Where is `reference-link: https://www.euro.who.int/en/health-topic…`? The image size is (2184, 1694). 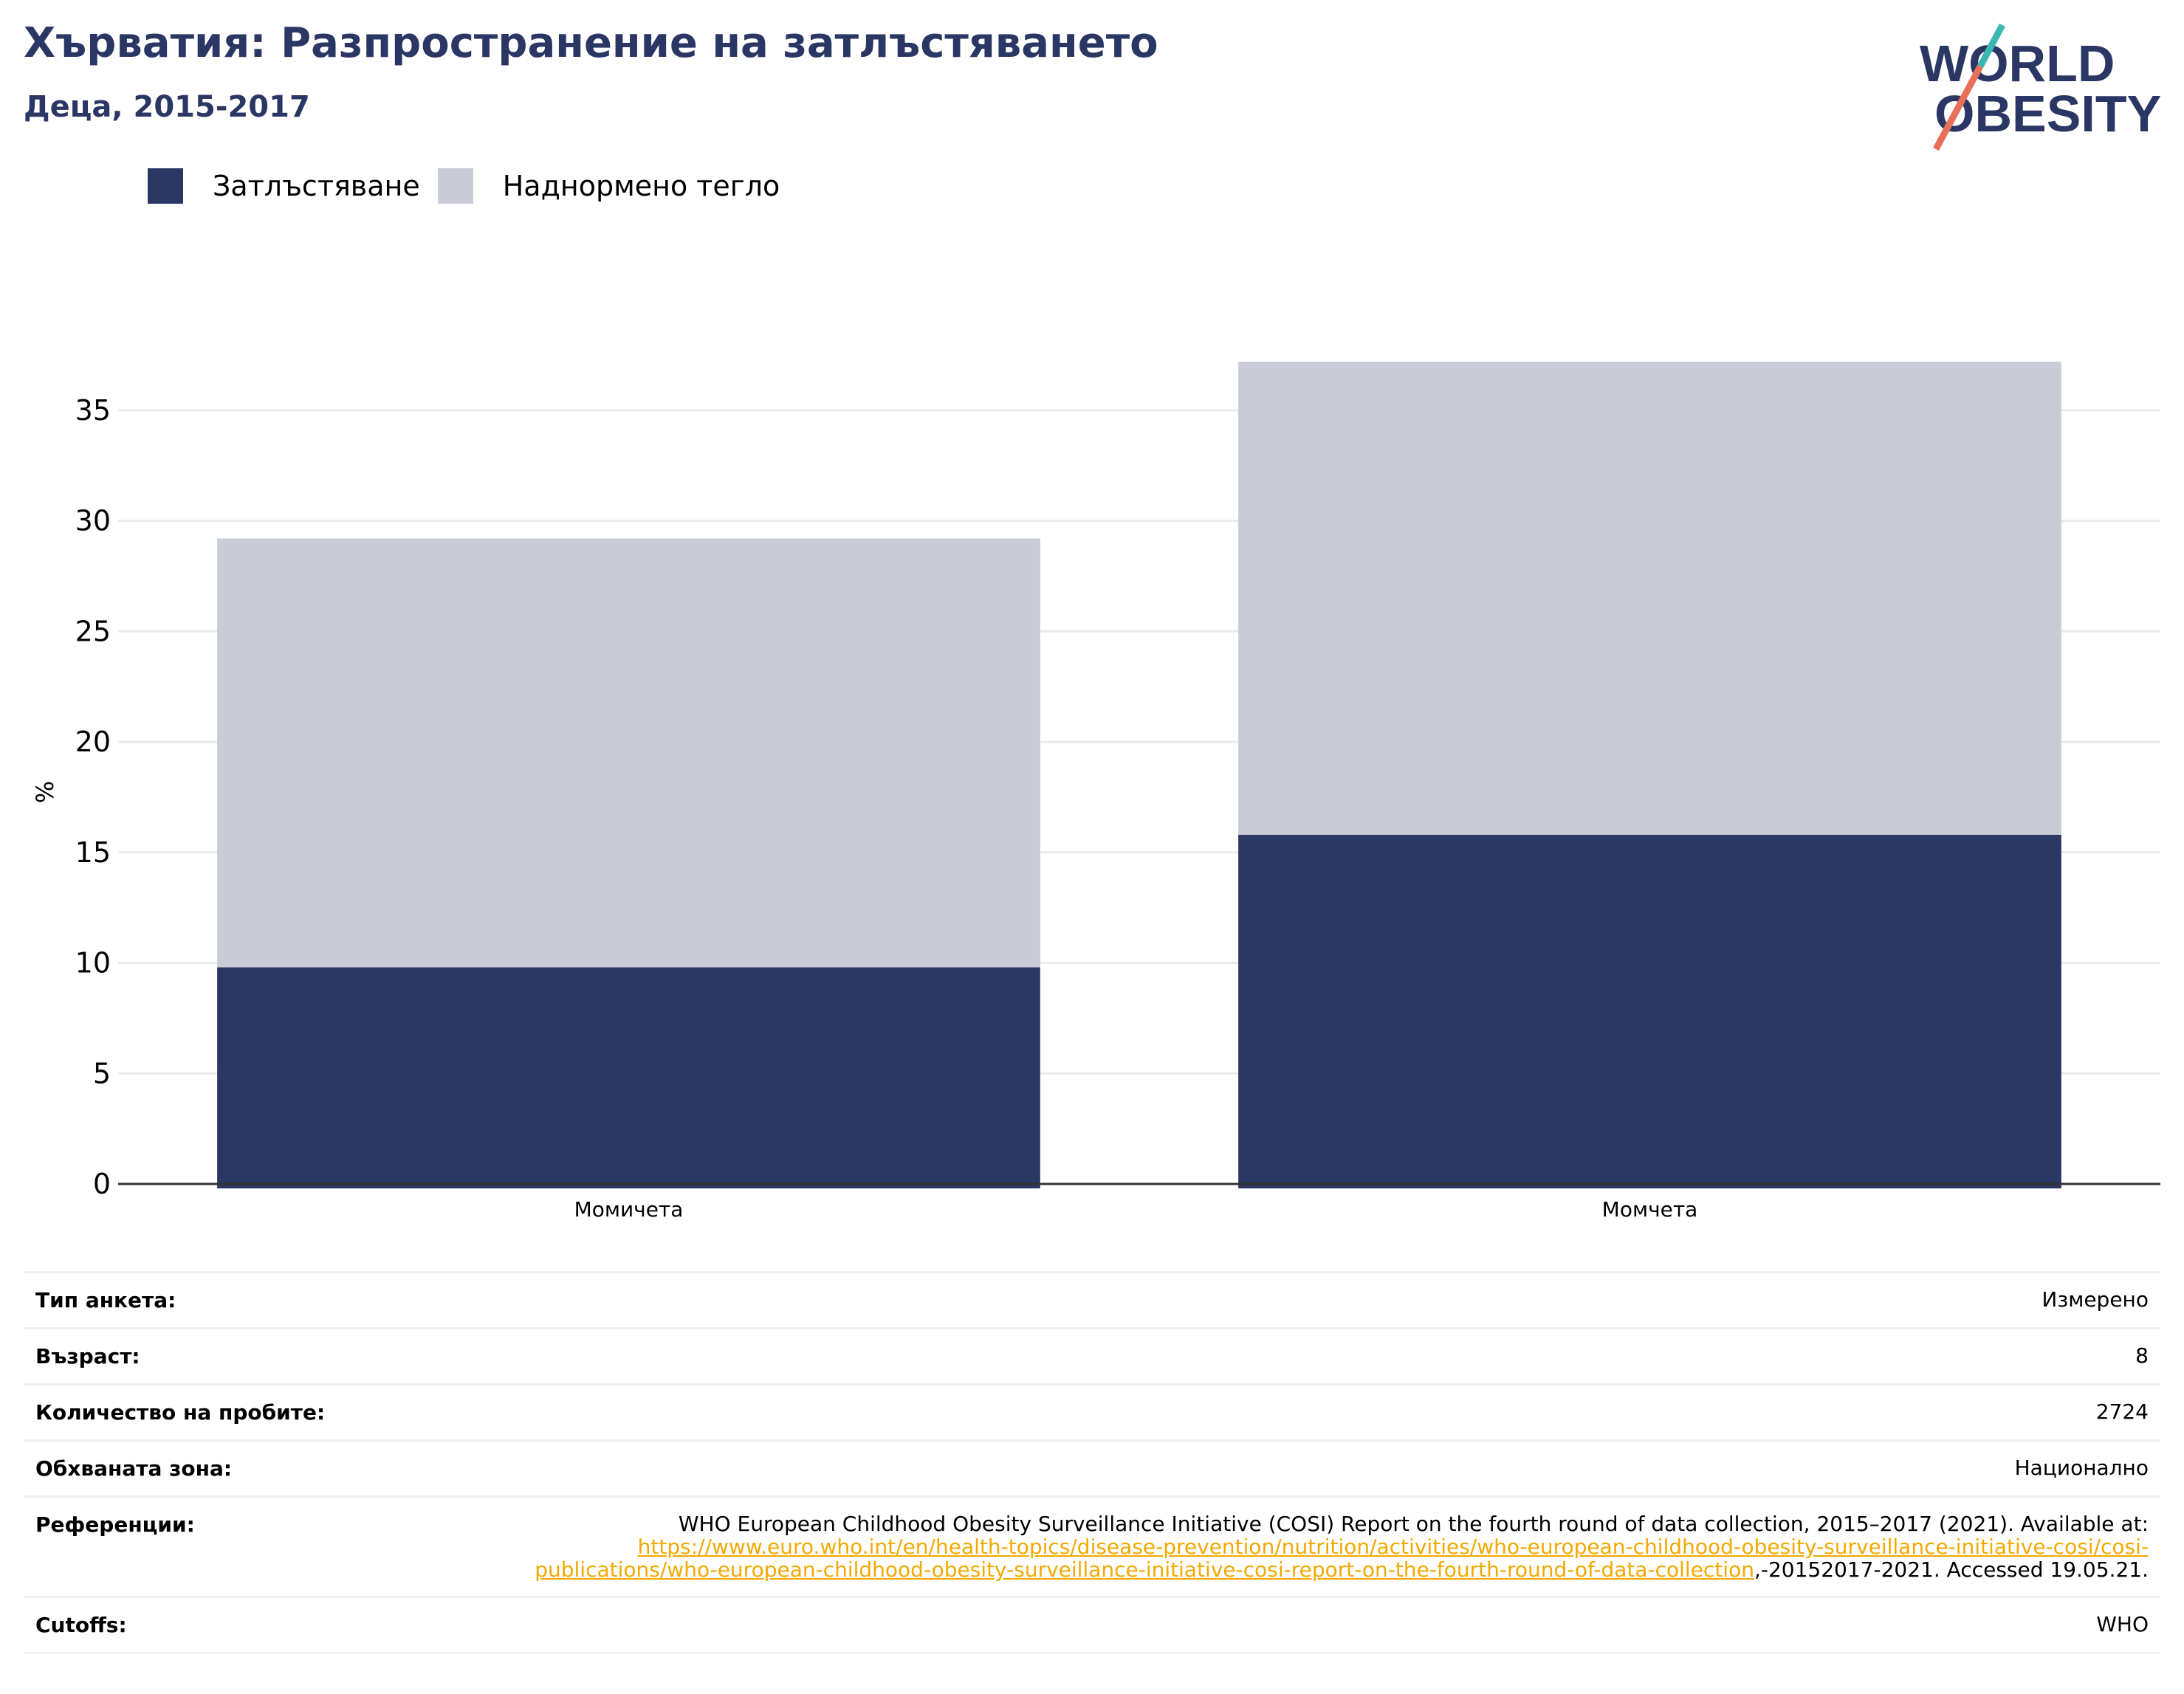 reference-link: https://www.euro.who.int/en/health-topic… is located at coordinates (1342, 1559).